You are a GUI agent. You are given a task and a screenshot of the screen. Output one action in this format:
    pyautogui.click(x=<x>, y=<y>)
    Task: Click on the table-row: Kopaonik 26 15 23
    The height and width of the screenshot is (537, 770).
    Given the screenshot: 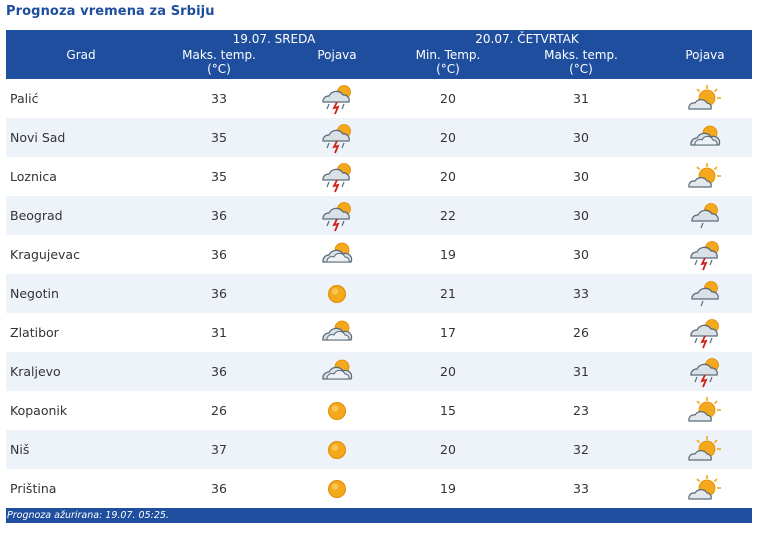 What is the action you would take?
    pyautogui.click(x=379, y=410)
    